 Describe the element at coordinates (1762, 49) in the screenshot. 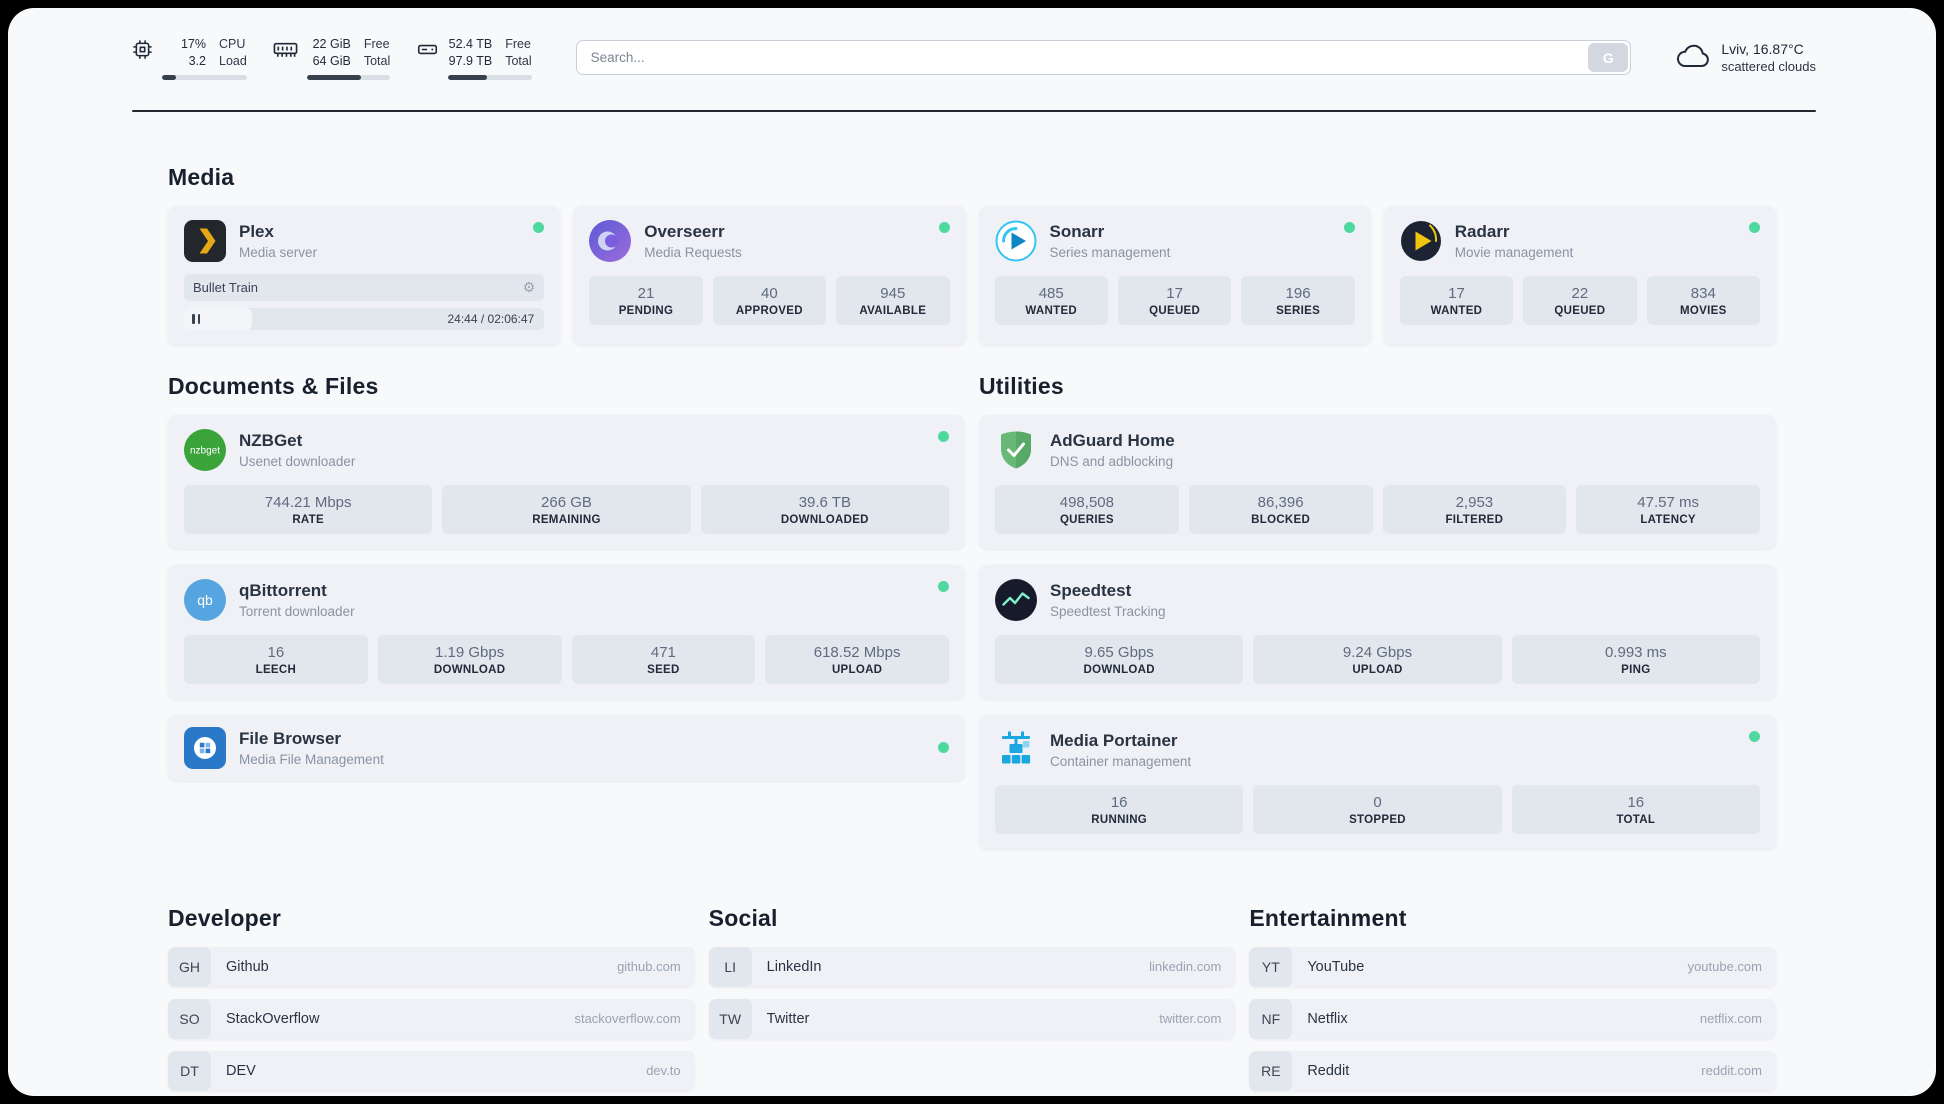

I see `weather-location: Lviv, 16.87°C` at that location.